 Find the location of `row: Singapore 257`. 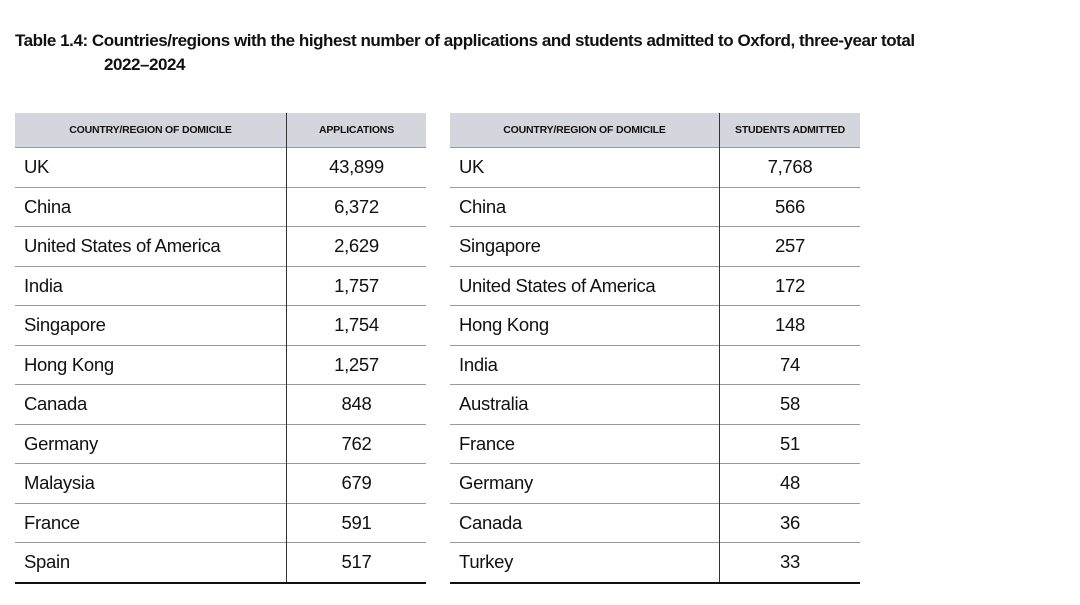

row: Singapore 257 is located at coordinates (655, 246).